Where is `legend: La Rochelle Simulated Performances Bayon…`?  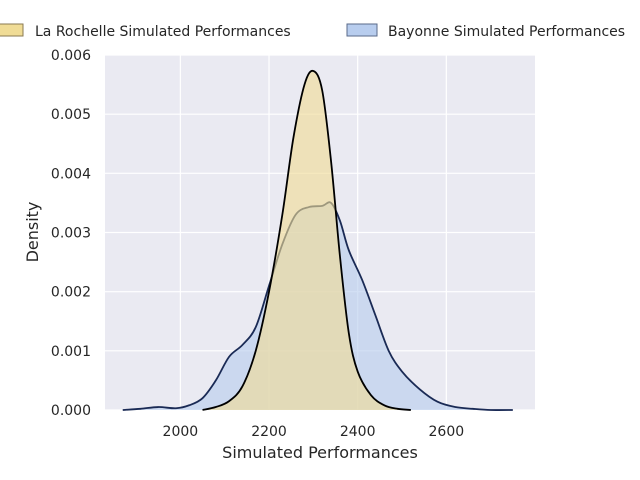
legend: La Rochelle Simulated Performances Bayon… is located at coordinates (312, 31).